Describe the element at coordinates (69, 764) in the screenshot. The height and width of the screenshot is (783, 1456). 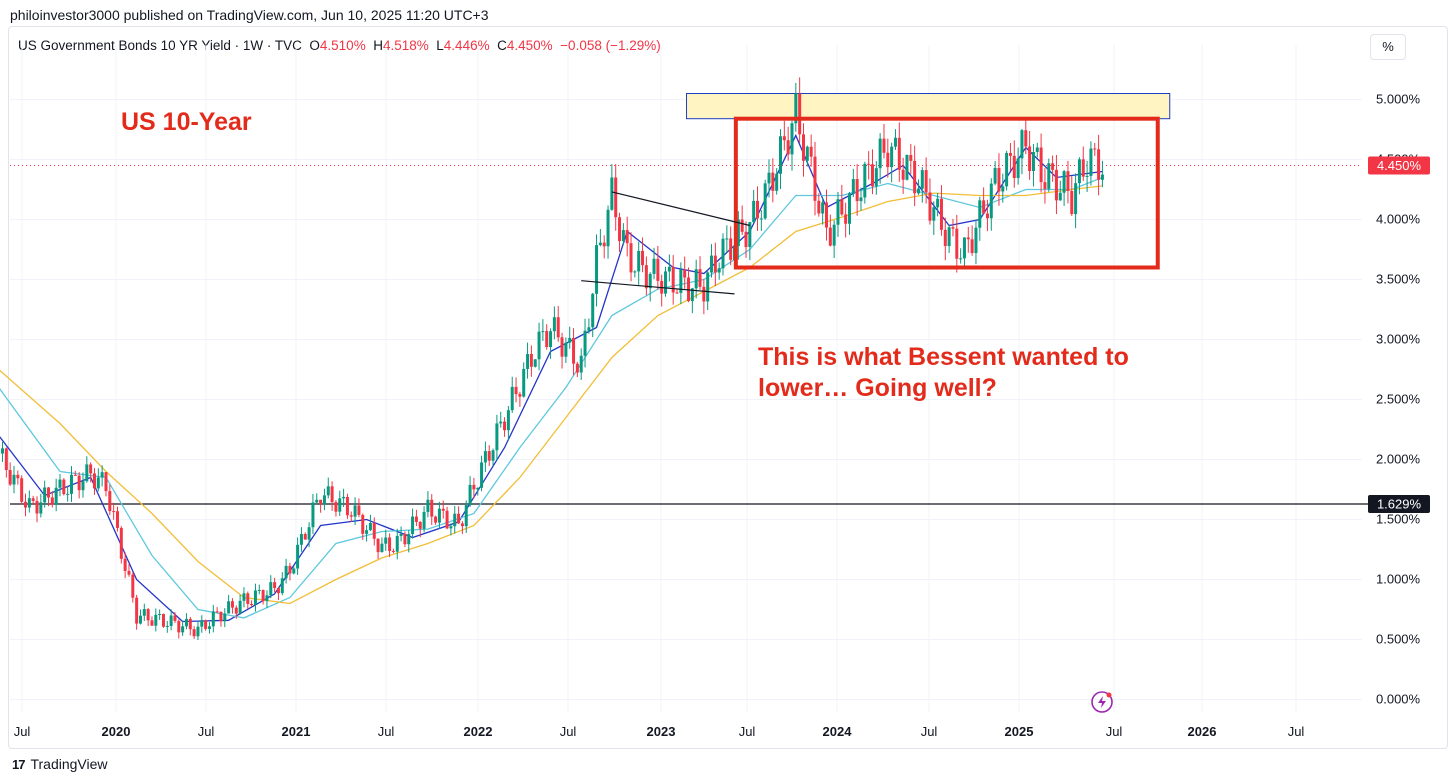
I see `tradingview-name: TradingView` at that location.